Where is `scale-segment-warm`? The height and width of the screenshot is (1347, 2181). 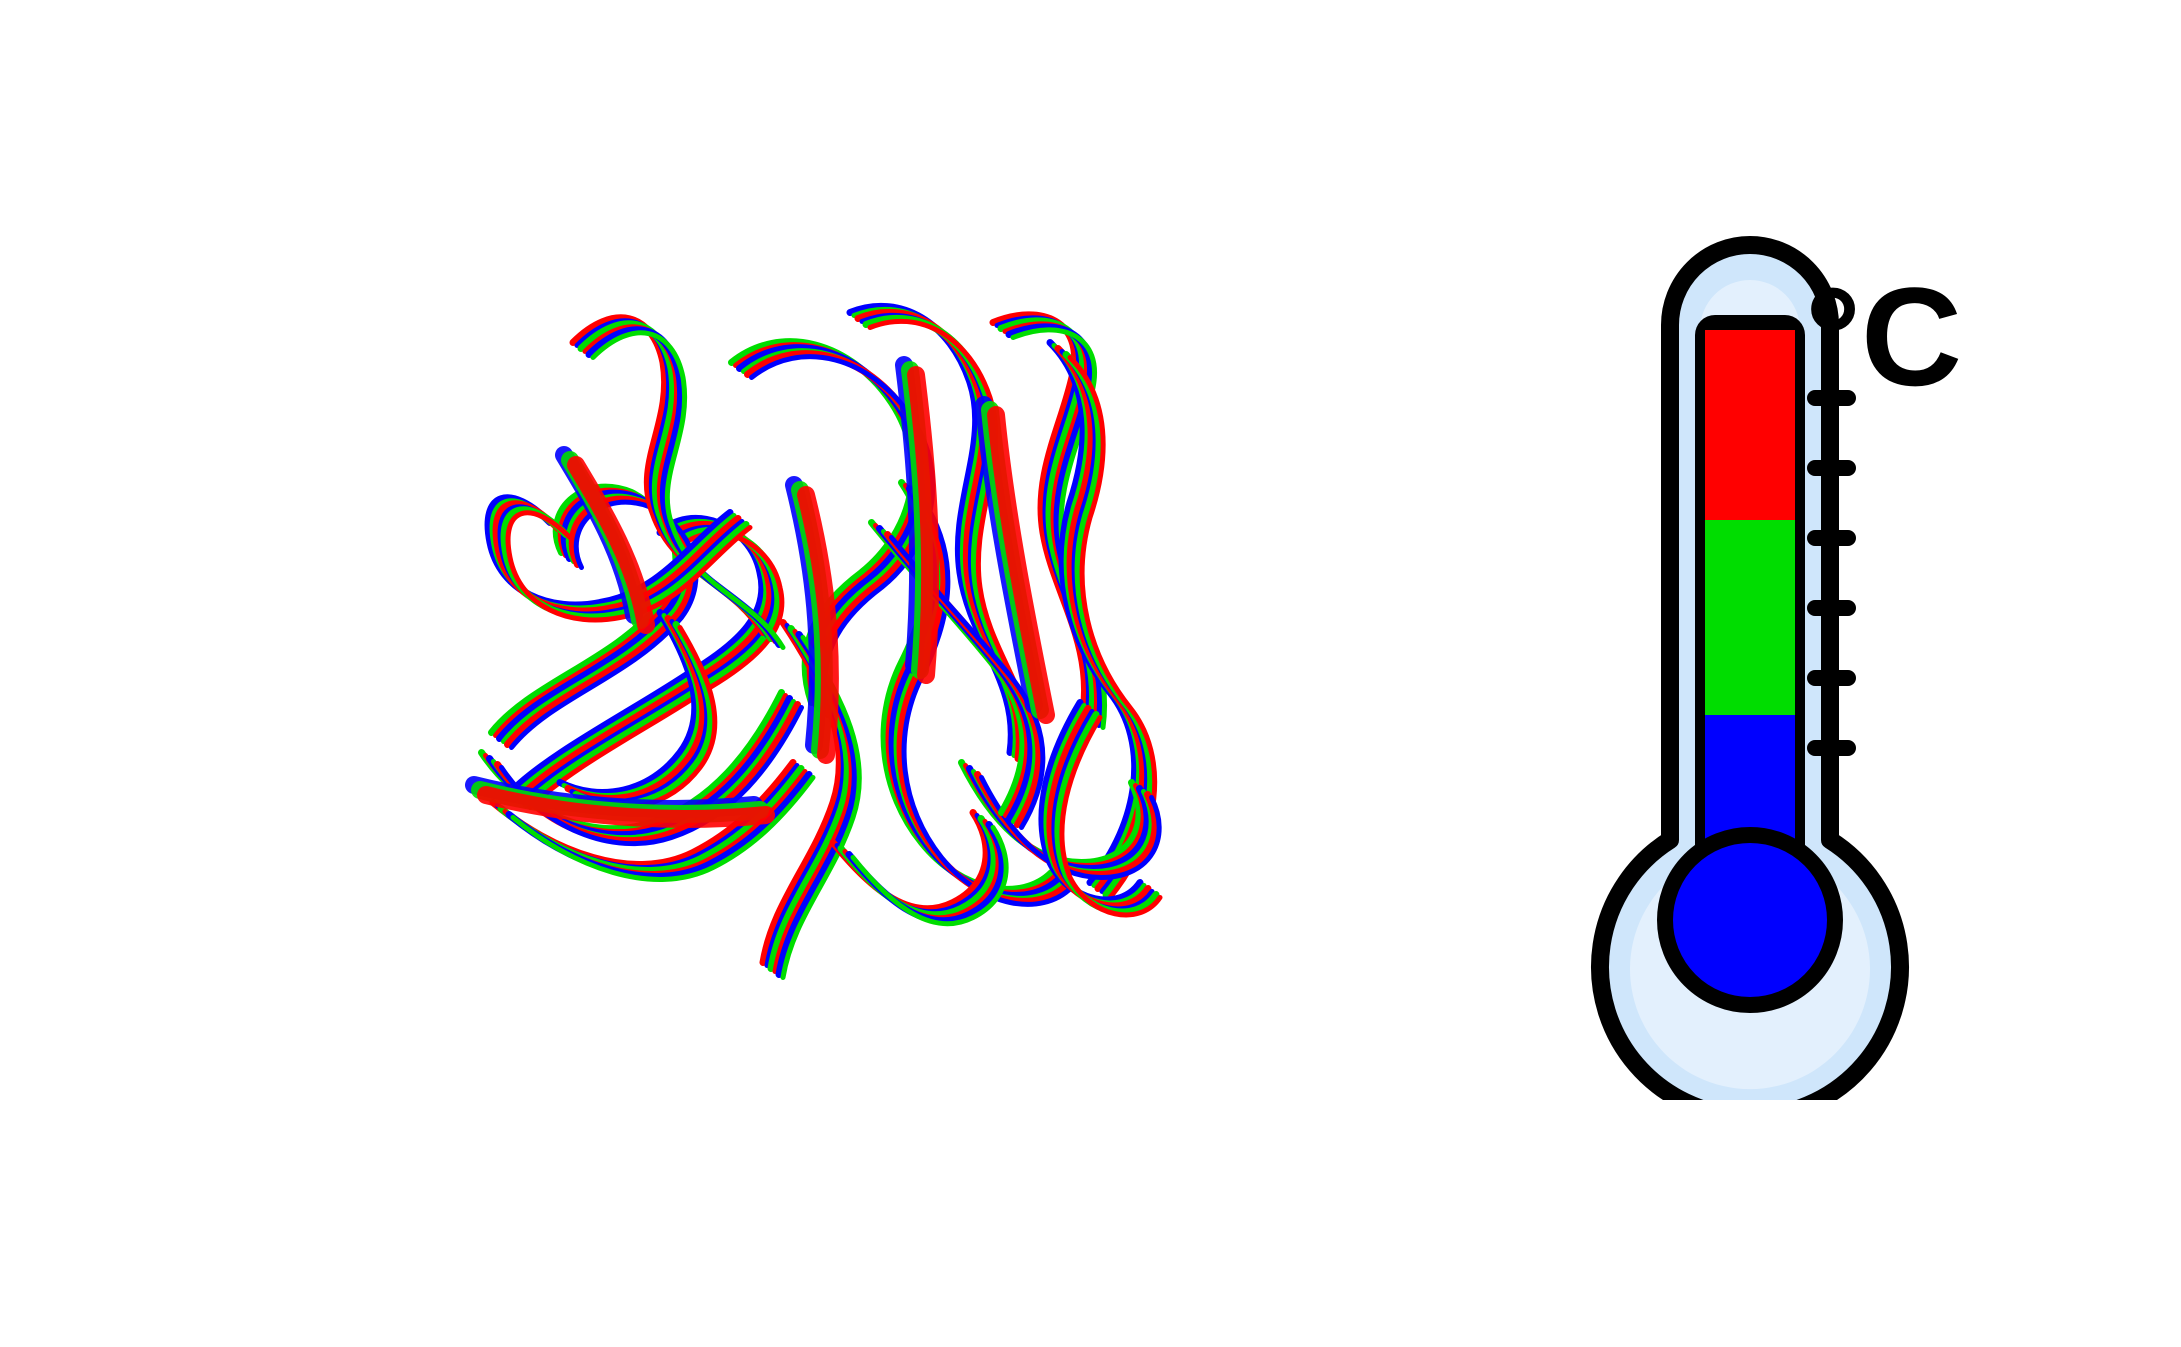 scale-segment-warm is located at coordinates (1750, 617).